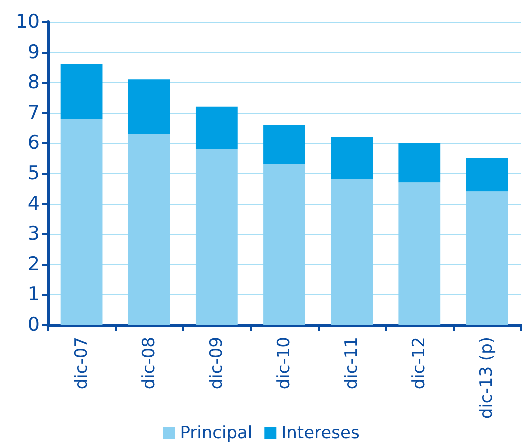 This screenshot has height=447, width=523. Describe the element at coordinates (34, 325) in the screenshot. I see `y-tick-label: 0` at that location.